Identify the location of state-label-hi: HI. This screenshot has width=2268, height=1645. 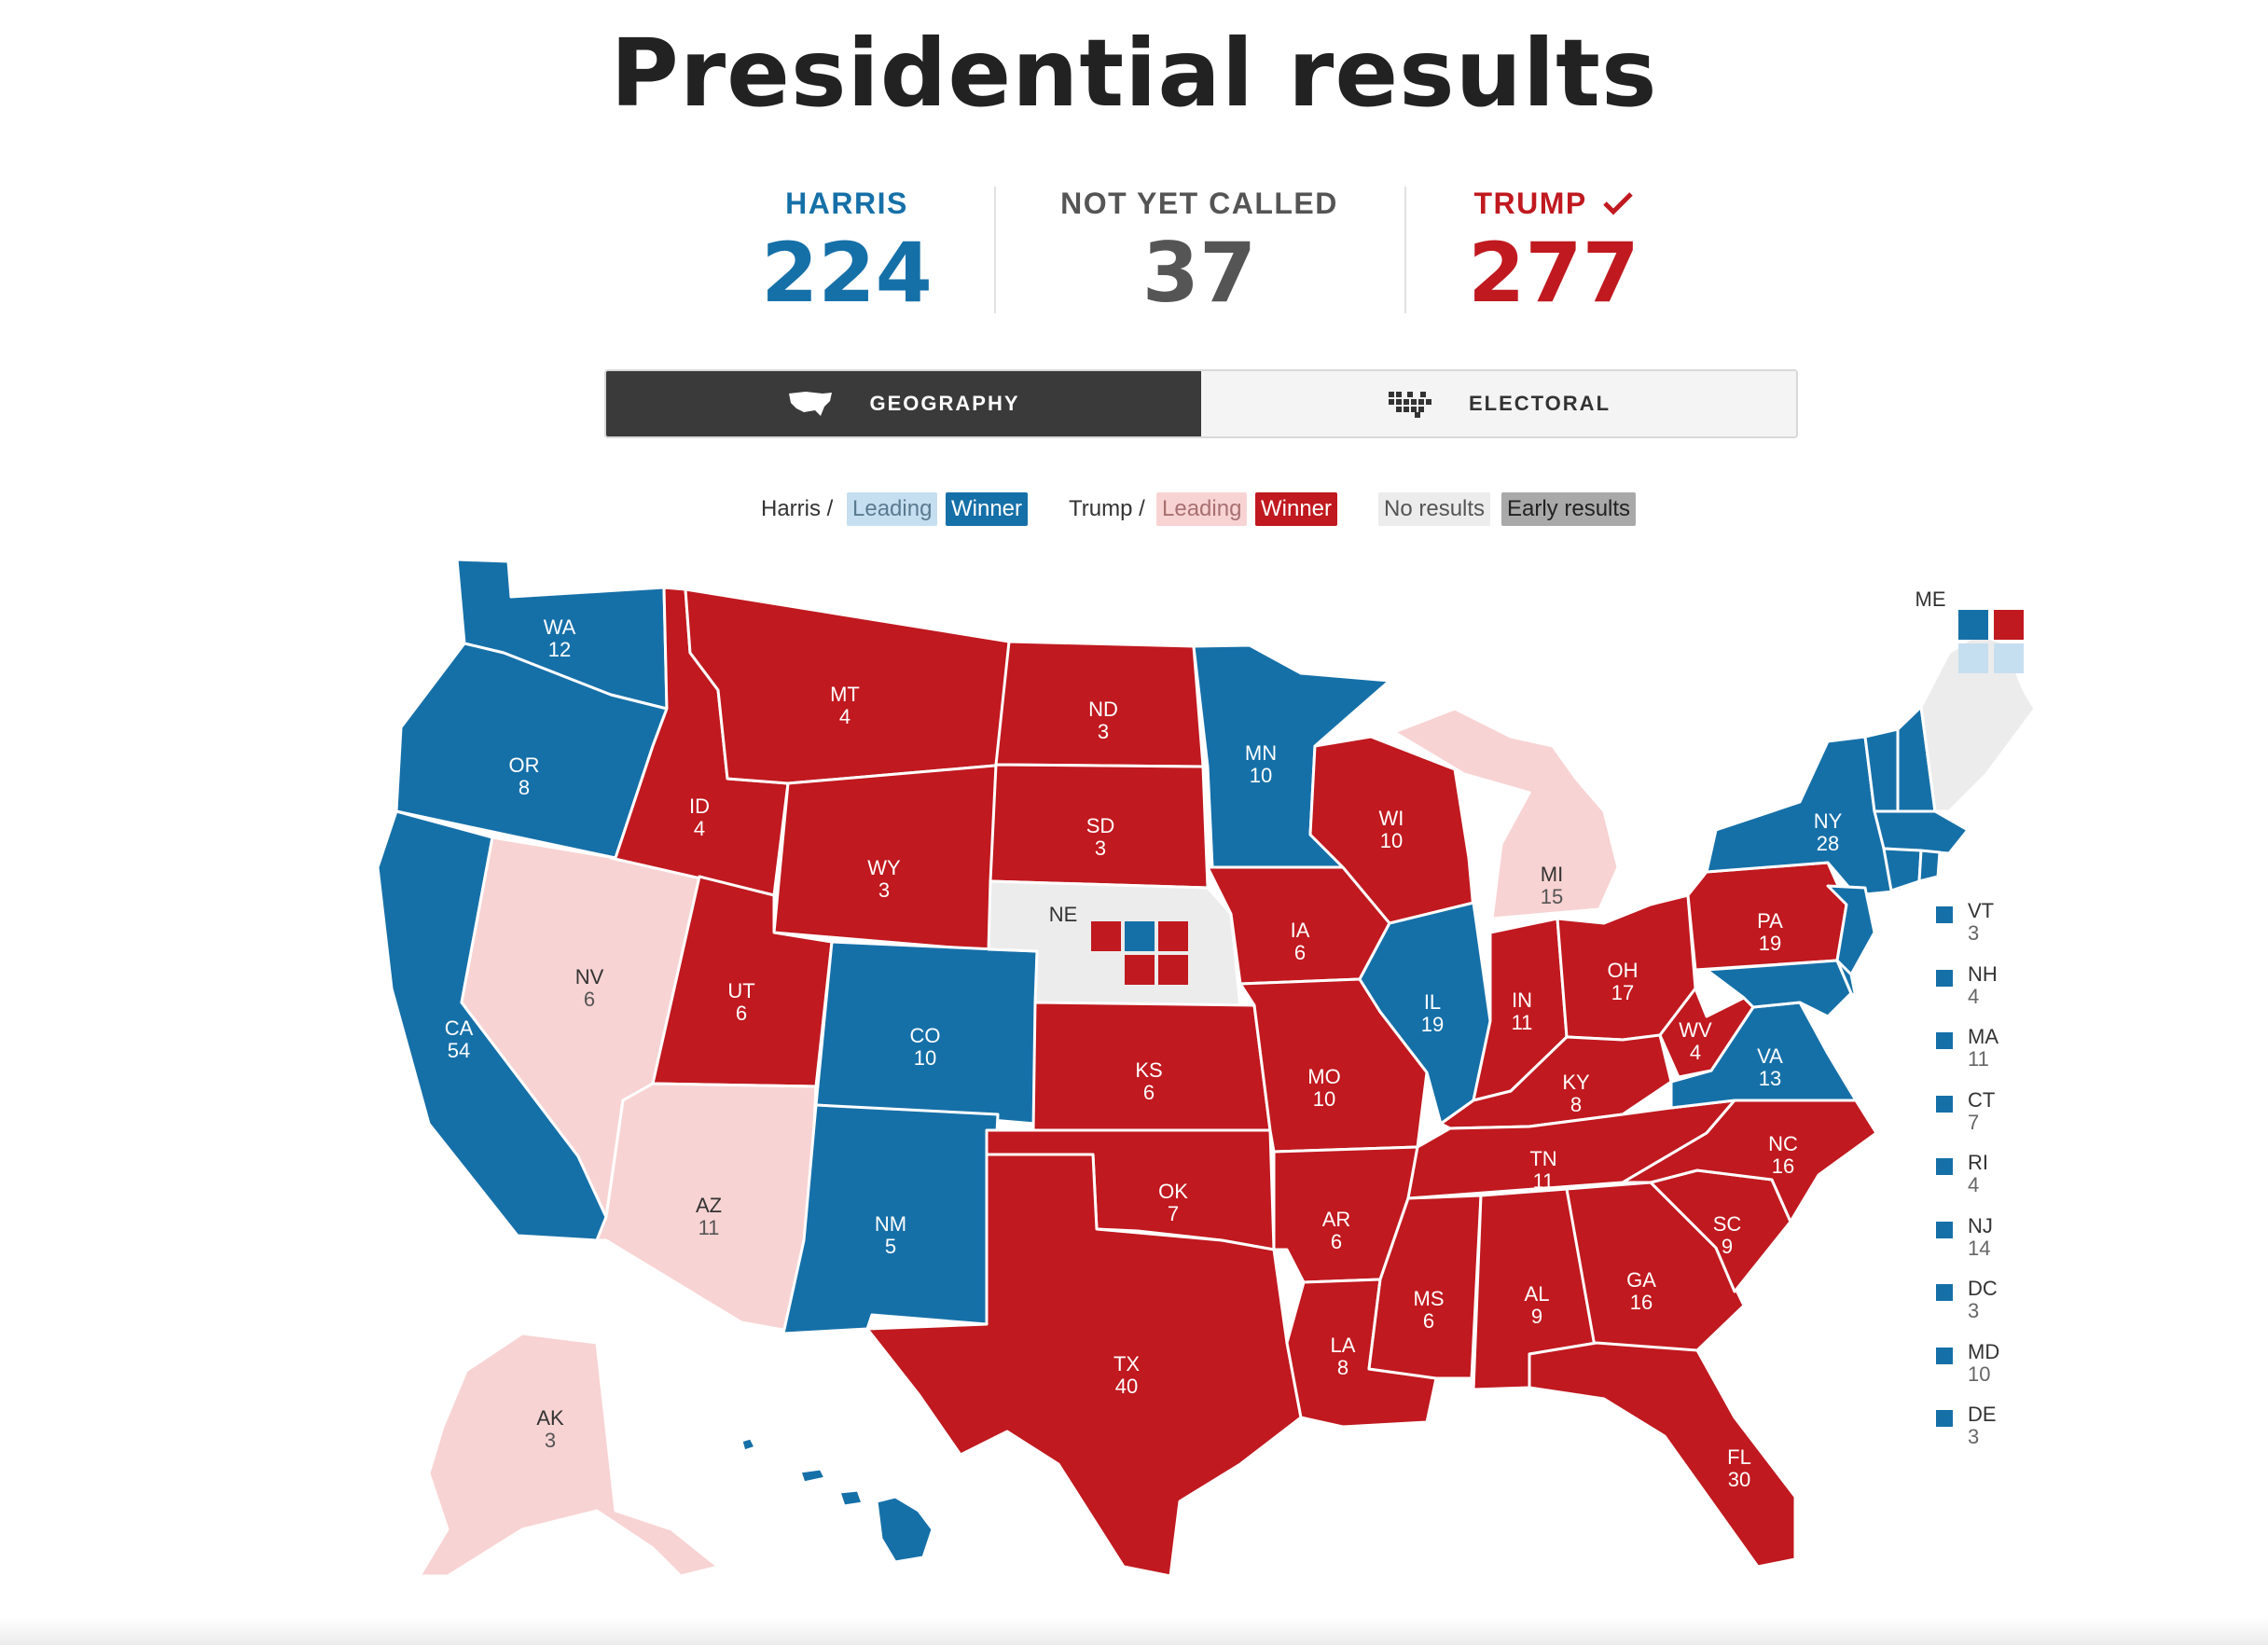
(822, 1531).